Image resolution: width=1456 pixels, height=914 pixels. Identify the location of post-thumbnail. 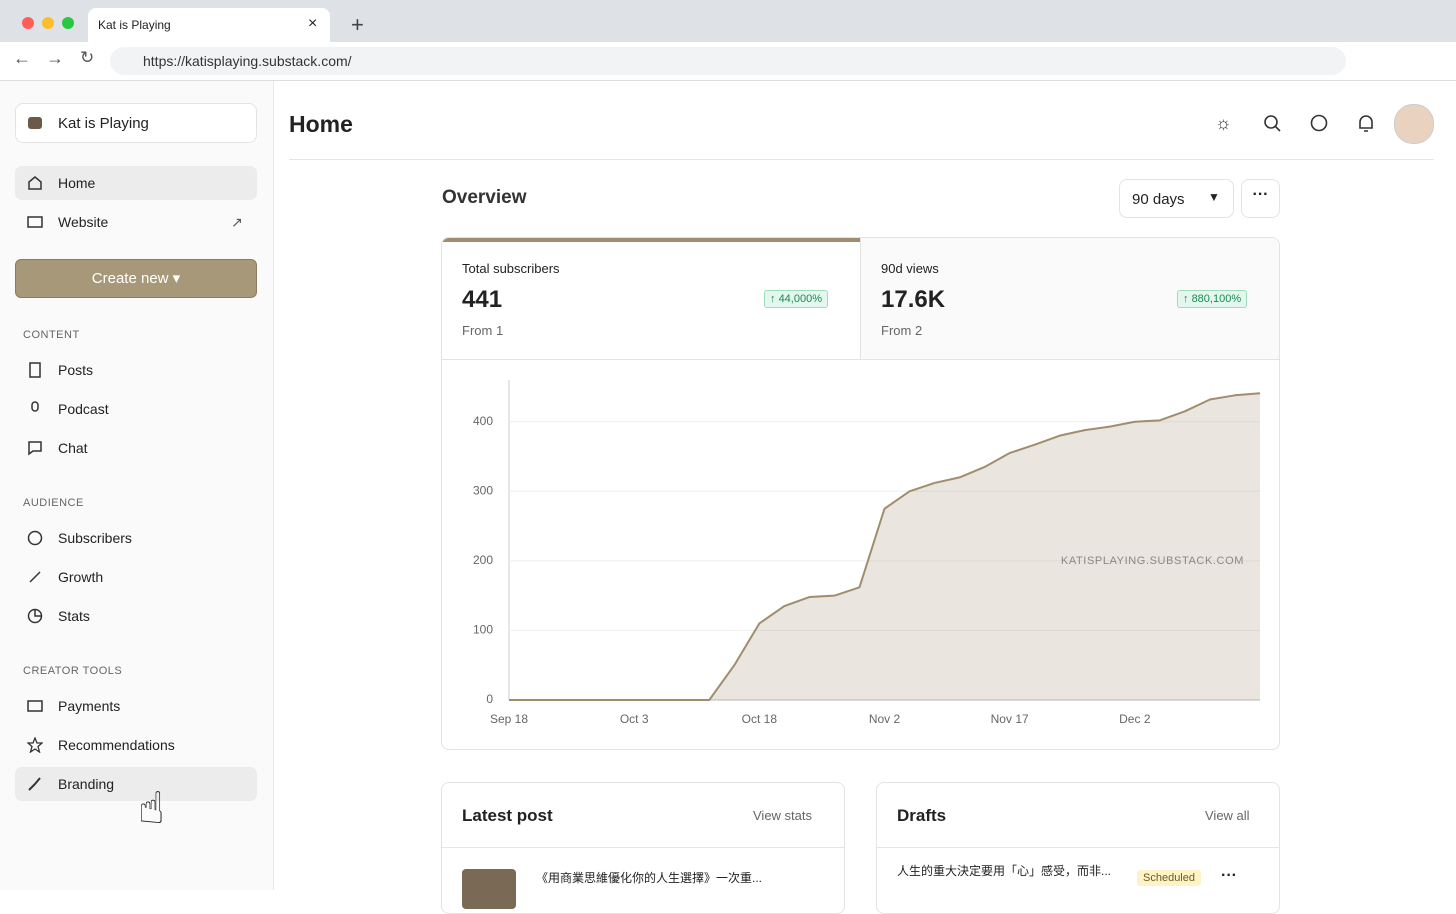
(489, 889).